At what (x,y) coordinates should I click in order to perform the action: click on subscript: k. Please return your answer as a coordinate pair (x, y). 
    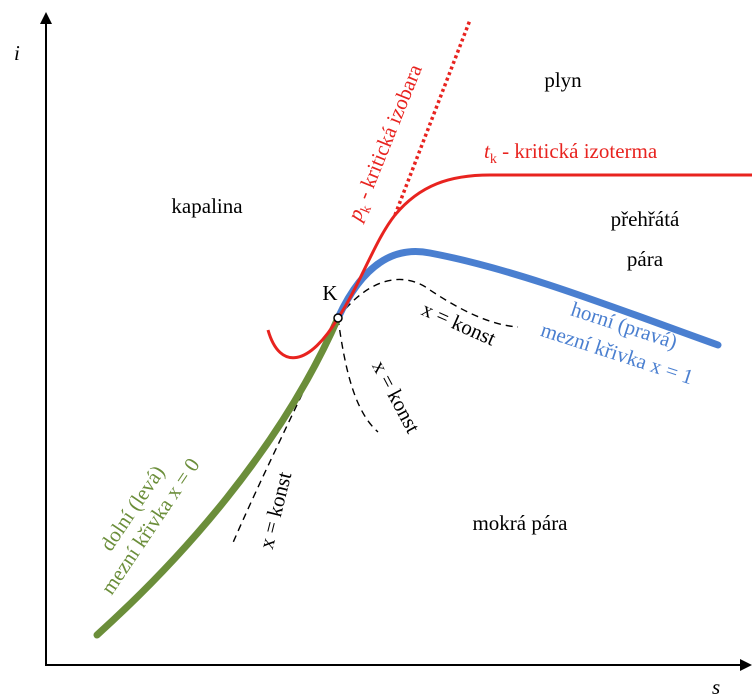
    Looking at the image, I should click on (493, 159).